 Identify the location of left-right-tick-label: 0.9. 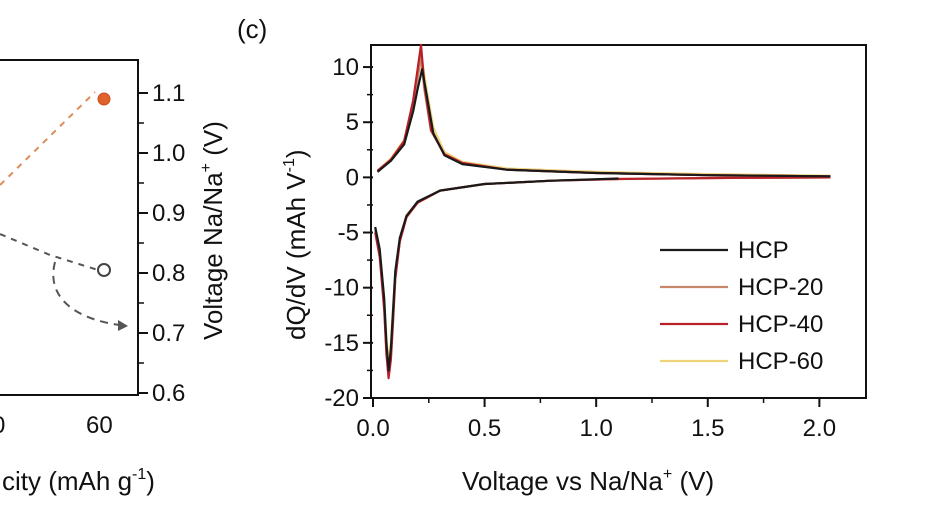
(168, 213).